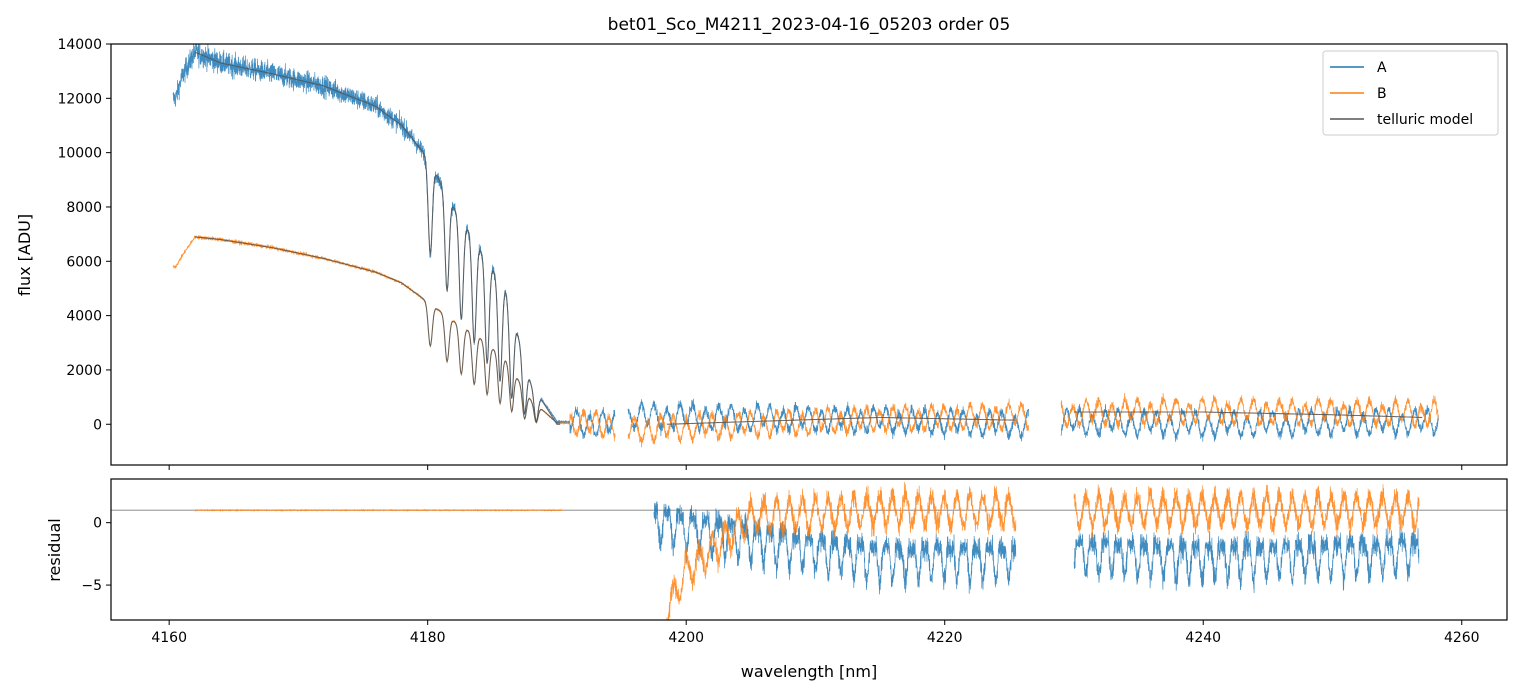  I want to click on bottom-x-tick-label: 4220, so click(945, 638).